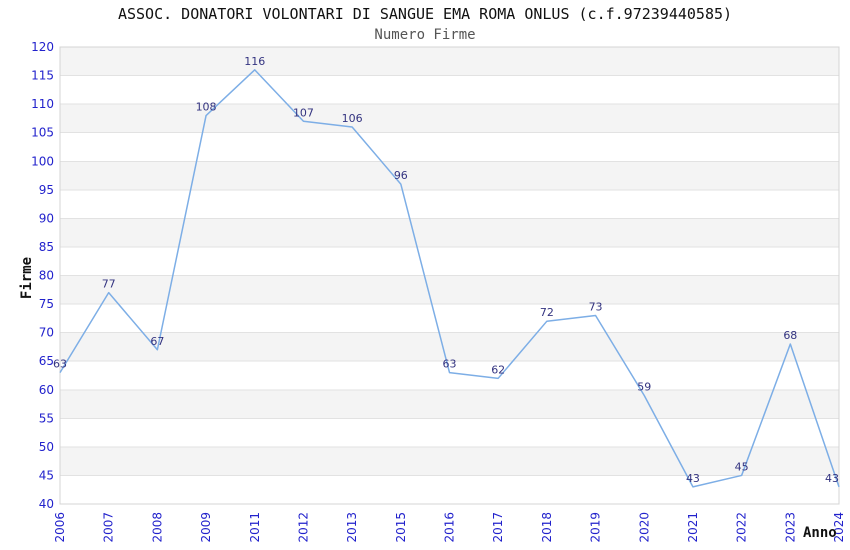 The height and width of the screenshot is (550, 850). Describe the element at coordinates (46, 390) in the screenshot. I see `y-tick-label: 60` at that location.